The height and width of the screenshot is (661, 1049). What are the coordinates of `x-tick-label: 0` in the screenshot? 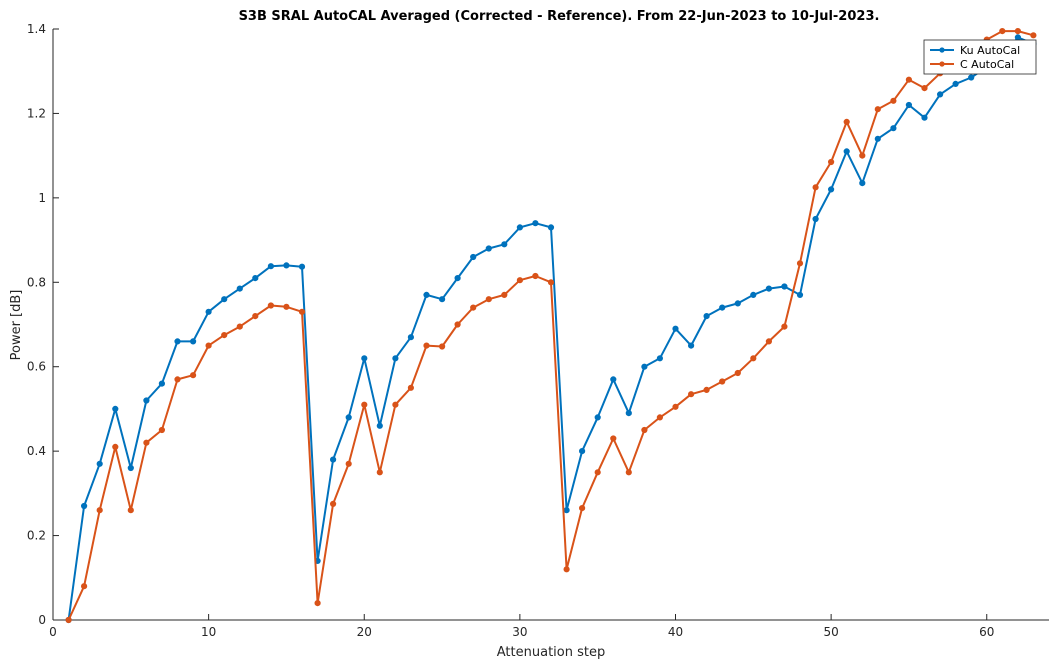 It's located at (53, 632).